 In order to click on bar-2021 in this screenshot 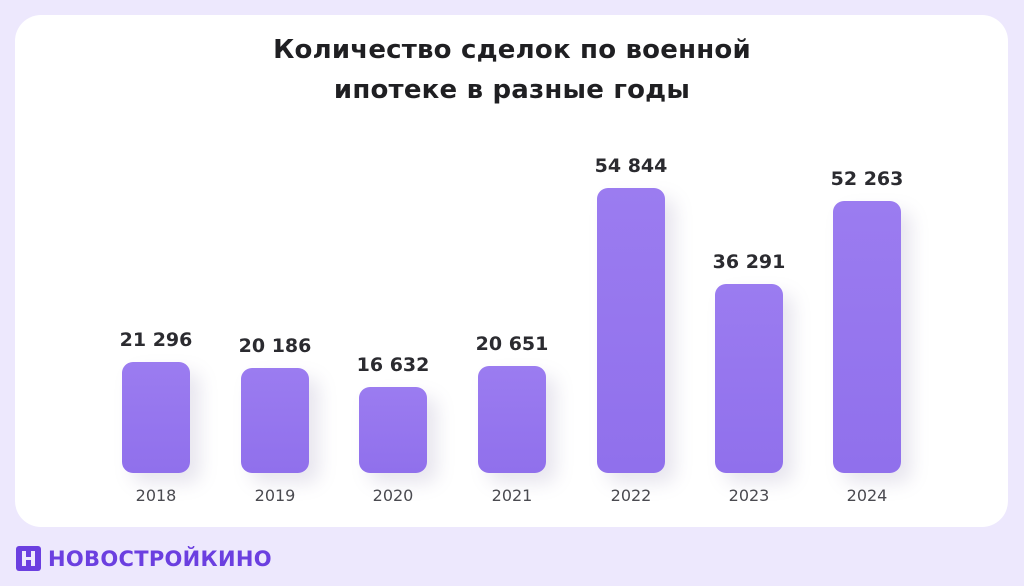, I will do `click(512, 419)`.